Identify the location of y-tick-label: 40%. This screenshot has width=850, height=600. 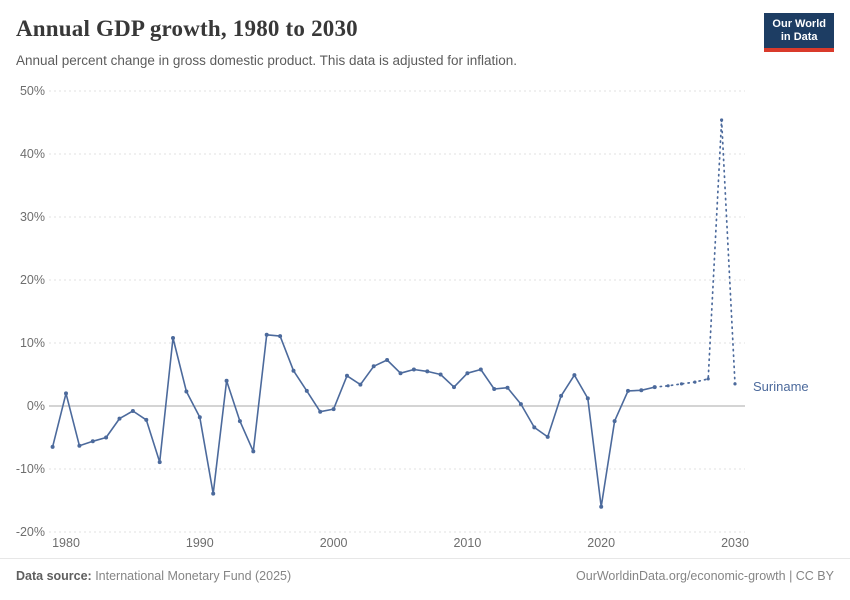
(32, 154).